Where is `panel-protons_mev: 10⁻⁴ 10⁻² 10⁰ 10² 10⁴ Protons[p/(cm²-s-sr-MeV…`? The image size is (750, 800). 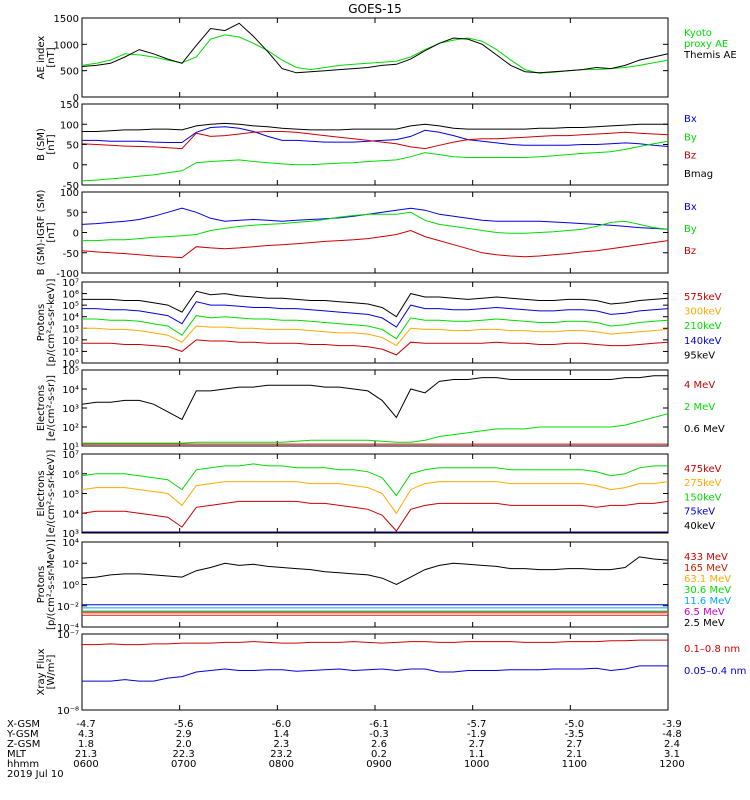
panel-protons_mev: 10⁻⁴ 10⁻² 10⁰ 10² 10⁴ Protons[p/(cm²-s-sr-MeV… is located at coordinates (383, 586).